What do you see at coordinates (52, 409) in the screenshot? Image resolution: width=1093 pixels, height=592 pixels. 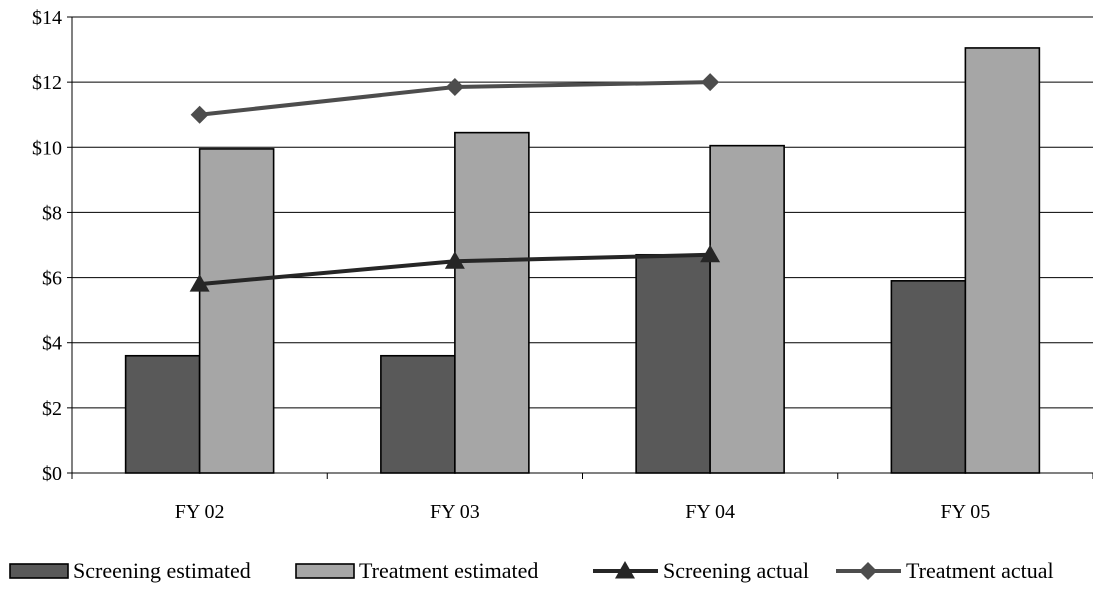 I see `y-tick-label: $2` at bounding box center [52, 409].